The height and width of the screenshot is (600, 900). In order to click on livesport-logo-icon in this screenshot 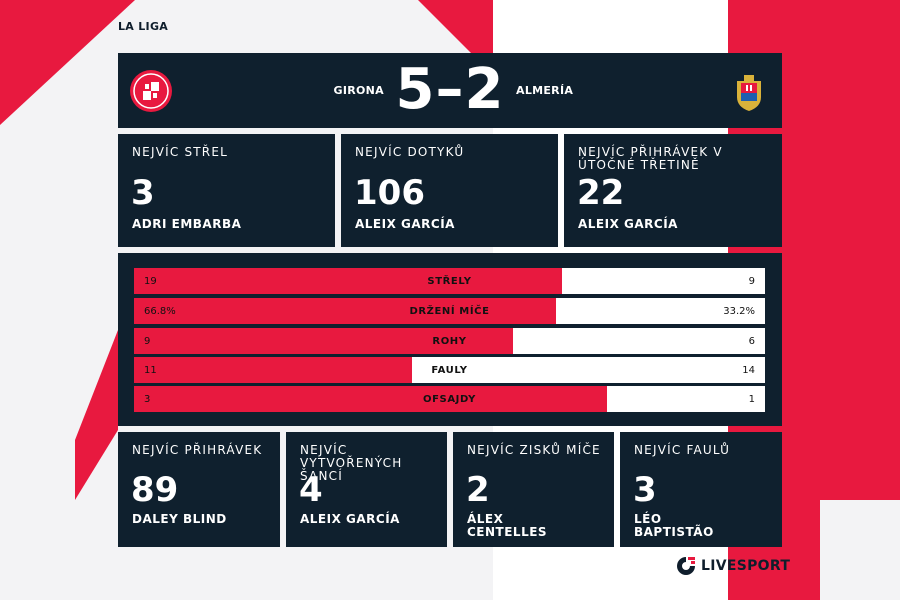, I will do `click(686, 566)`.